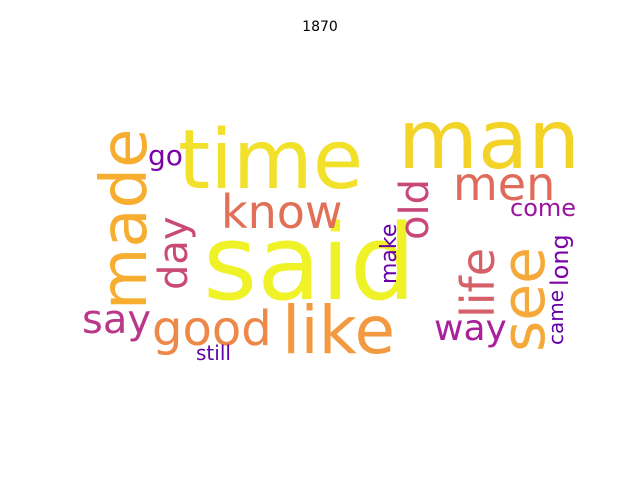  Describe the element at coordinates (116, 320) in the screenshot. I see `word-say: say` at that location.